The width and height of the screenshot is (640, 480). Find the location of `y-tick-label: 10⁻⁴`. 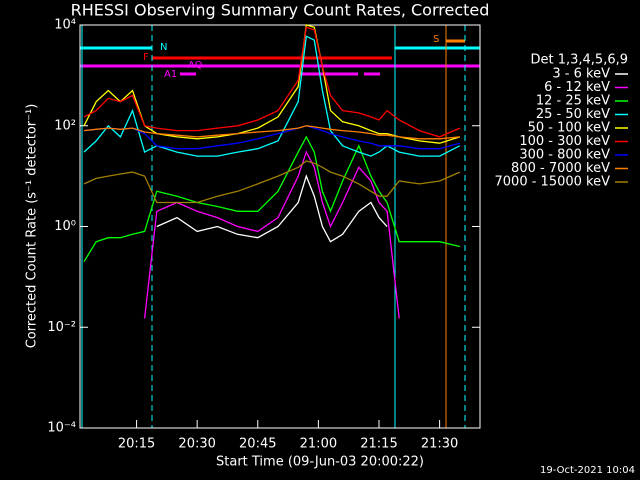

y-tick-label: 10⁻⁴ is located at coordinates (61, 428).